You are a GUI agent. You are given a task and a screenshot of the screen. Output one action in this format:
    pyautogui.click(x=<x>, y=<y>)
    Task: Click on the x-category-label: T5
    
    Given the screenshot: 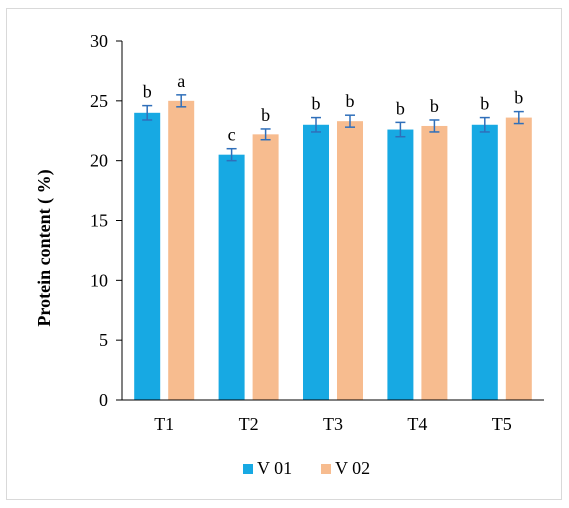 What is the action you would take?
    pyautogui.click(x=502, y=424)
    